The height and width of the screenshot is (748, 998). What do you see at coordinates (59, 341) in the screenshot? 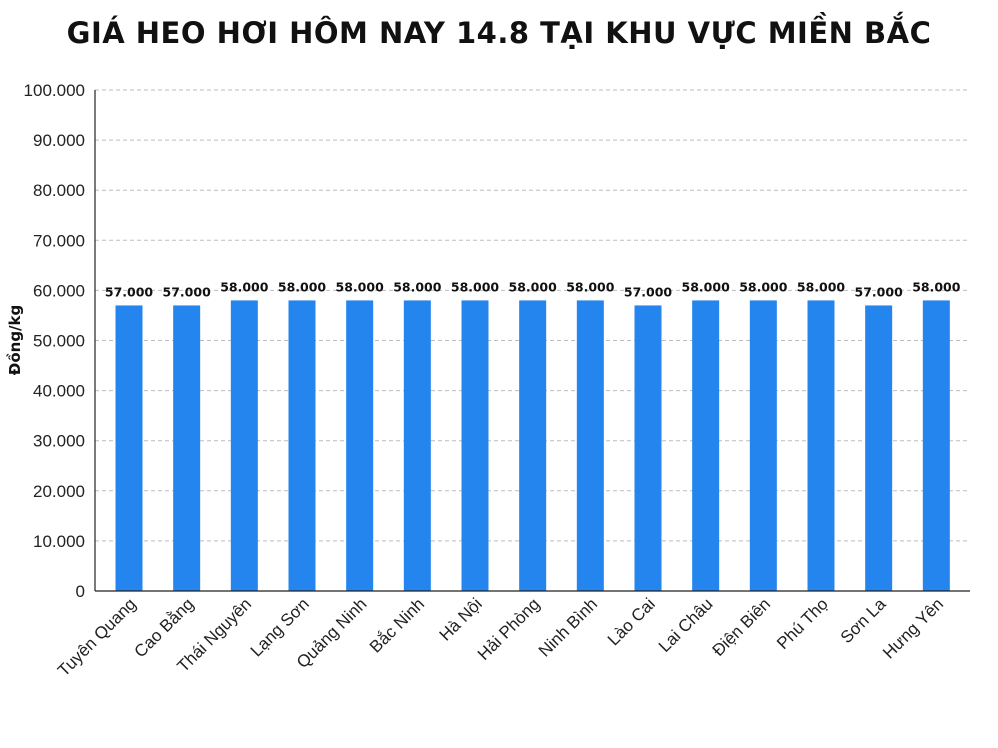
I see `y-tick-label: 50.000` at bounding box center [59, 341].